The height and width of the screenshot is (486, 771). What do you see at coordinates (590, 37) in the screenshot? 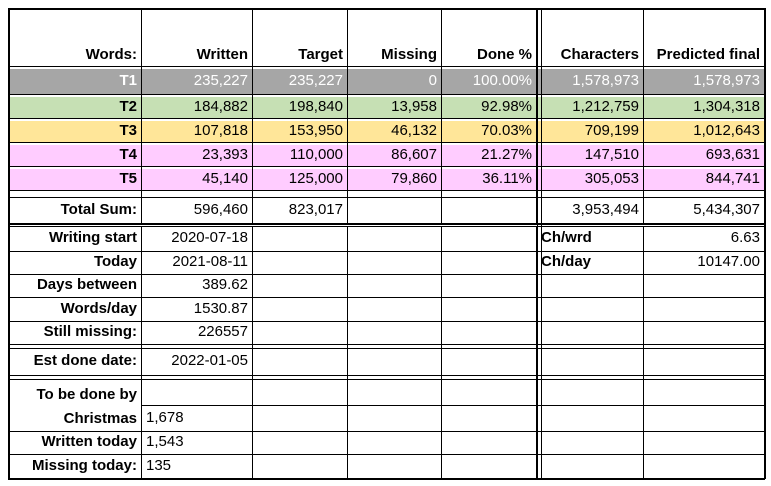
I see `header-characters: Characters` at bounding box center [590, 37].